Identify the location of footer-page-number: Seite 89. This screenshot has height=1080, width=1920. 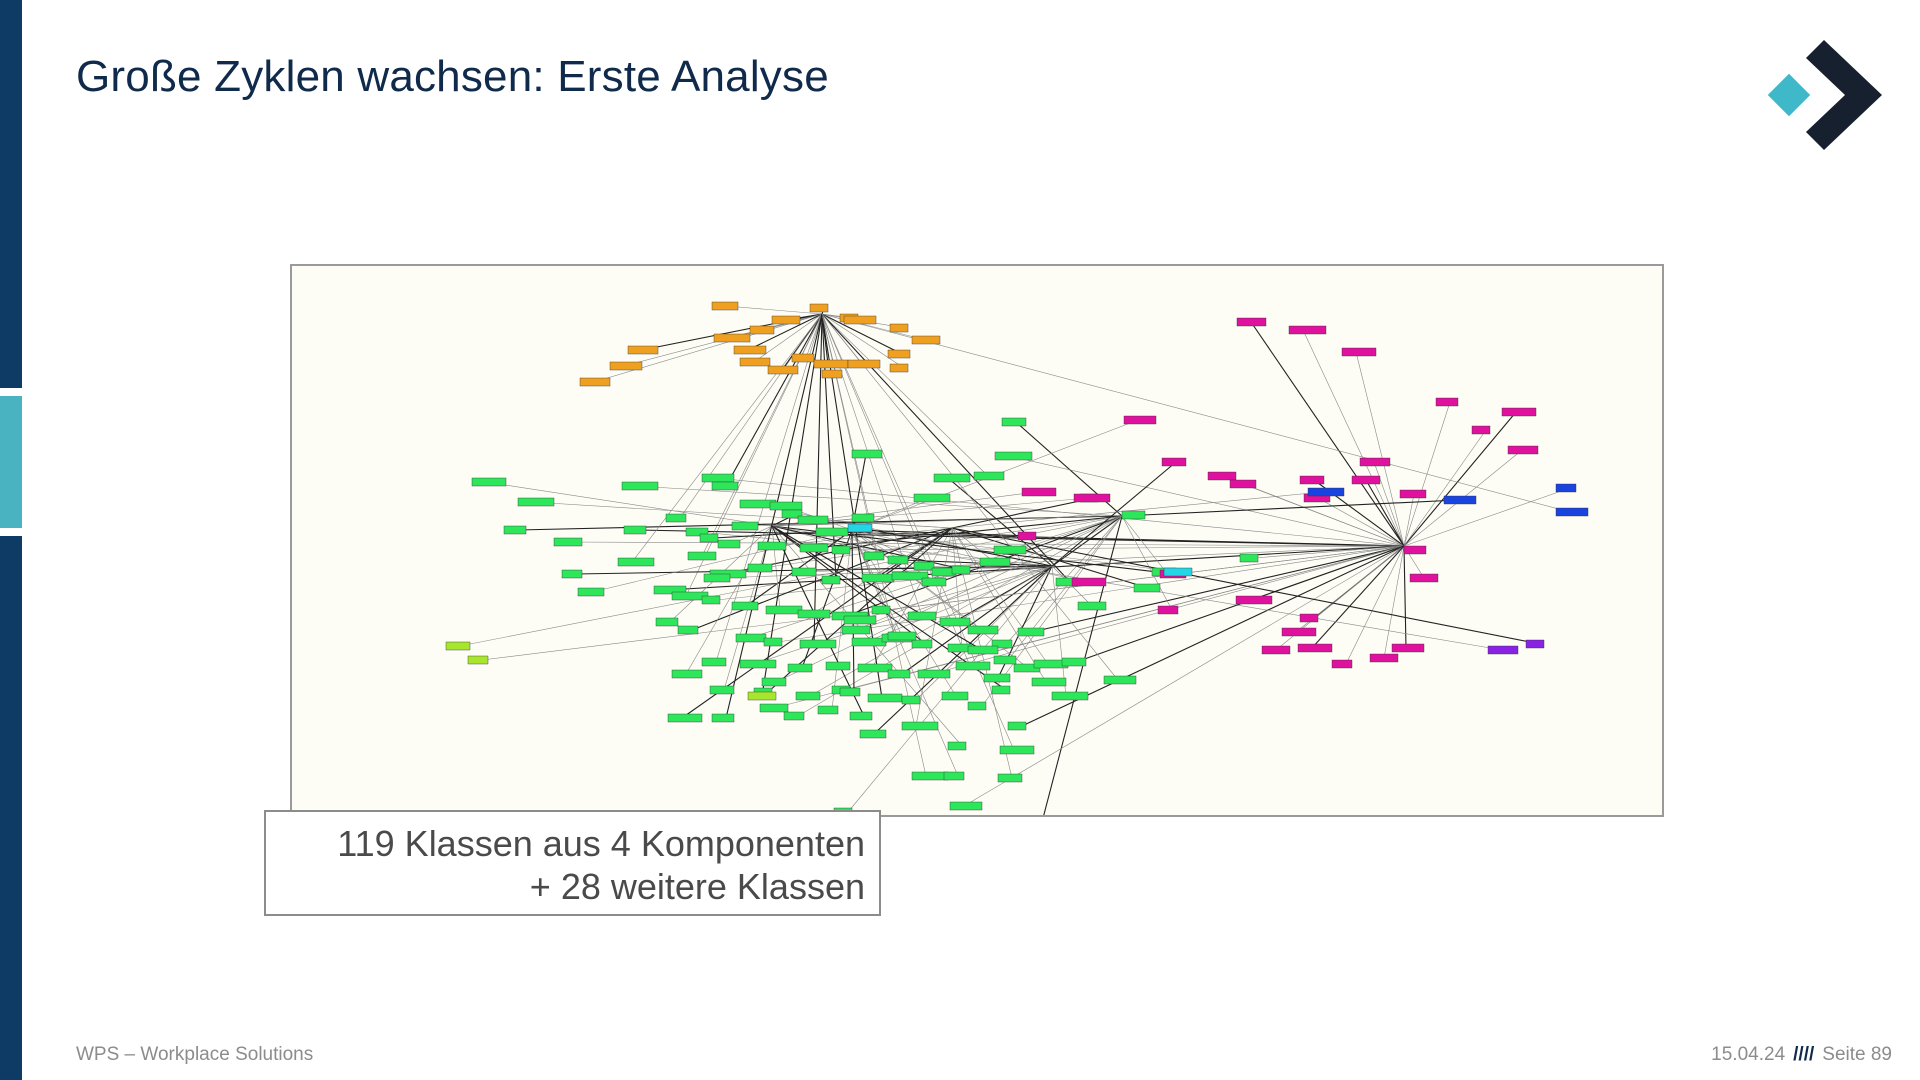
(1857, 1054).